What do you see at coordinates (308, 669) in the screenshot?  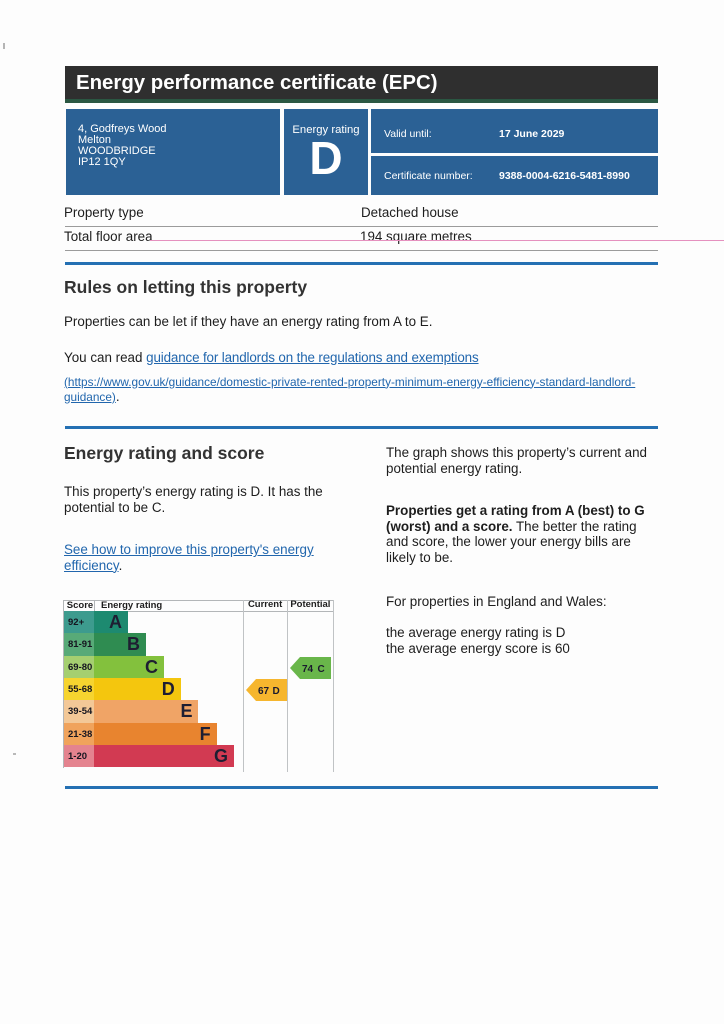 I see `svg-text: 74` at bounding box center [308, 669].